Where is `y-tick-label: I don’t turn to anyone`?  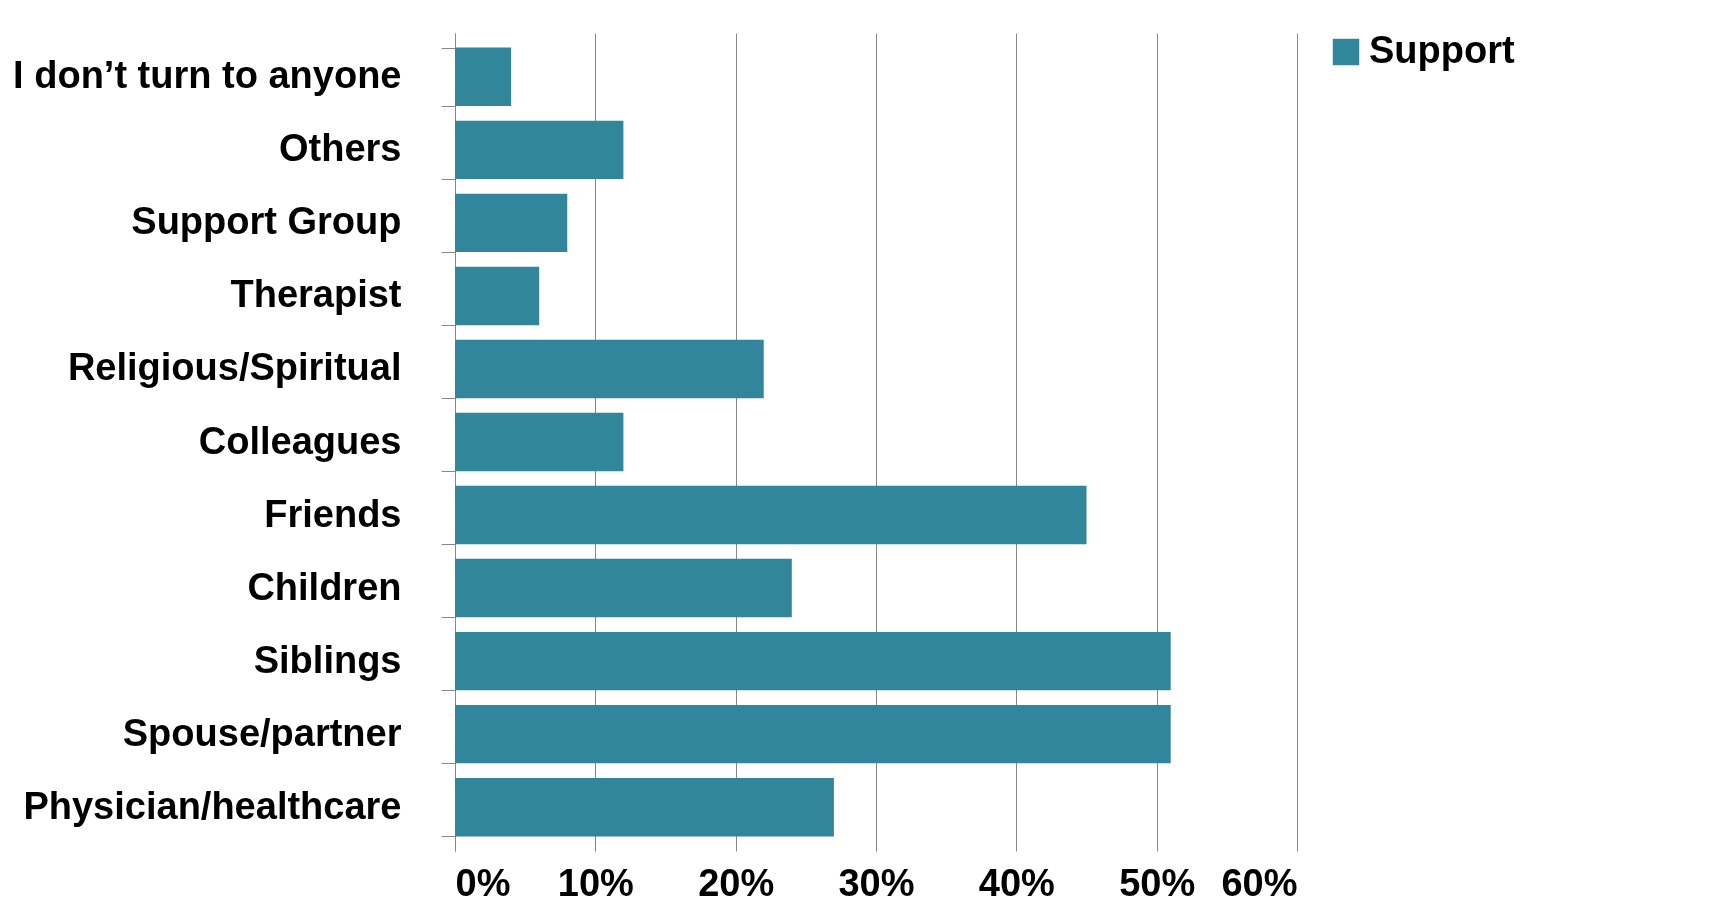 y-tick-label: I don’t turn to anyone is located at coordinates (207, 75).